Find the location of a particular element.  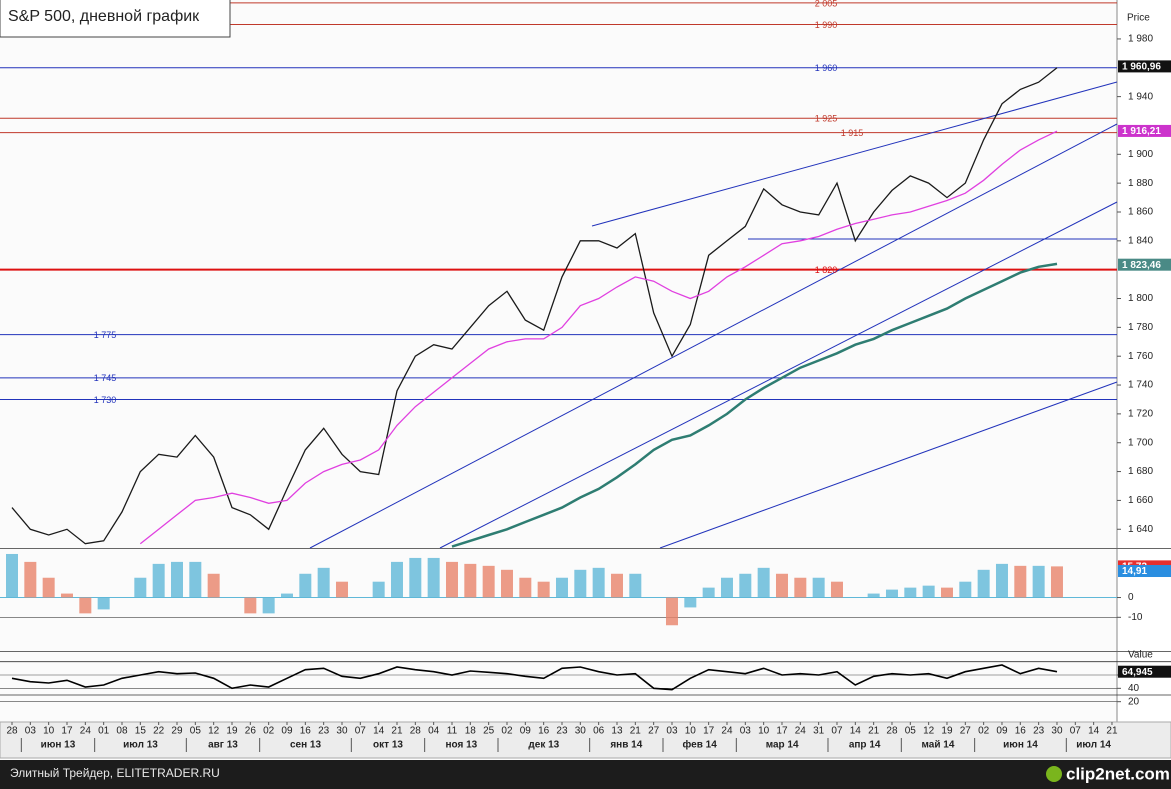

x-tick-label: 28 is located at coordinates (892, 731).